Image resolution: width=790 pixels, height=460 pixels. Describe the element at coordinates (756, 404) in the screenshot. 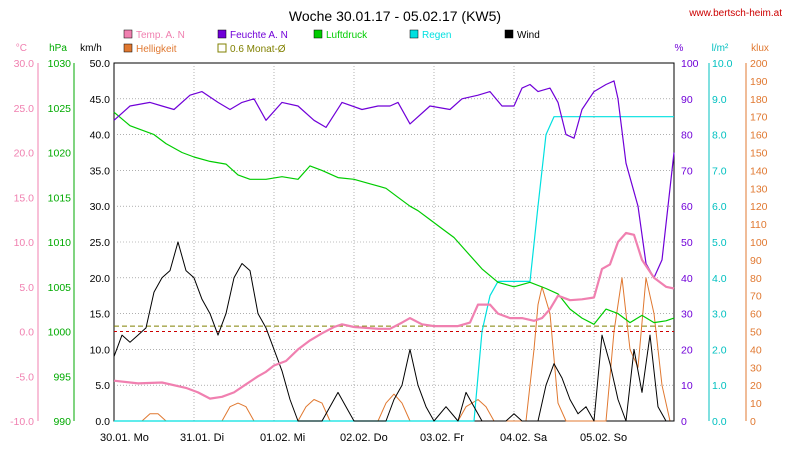

I see `lux-axis-tick: 10` at that location.